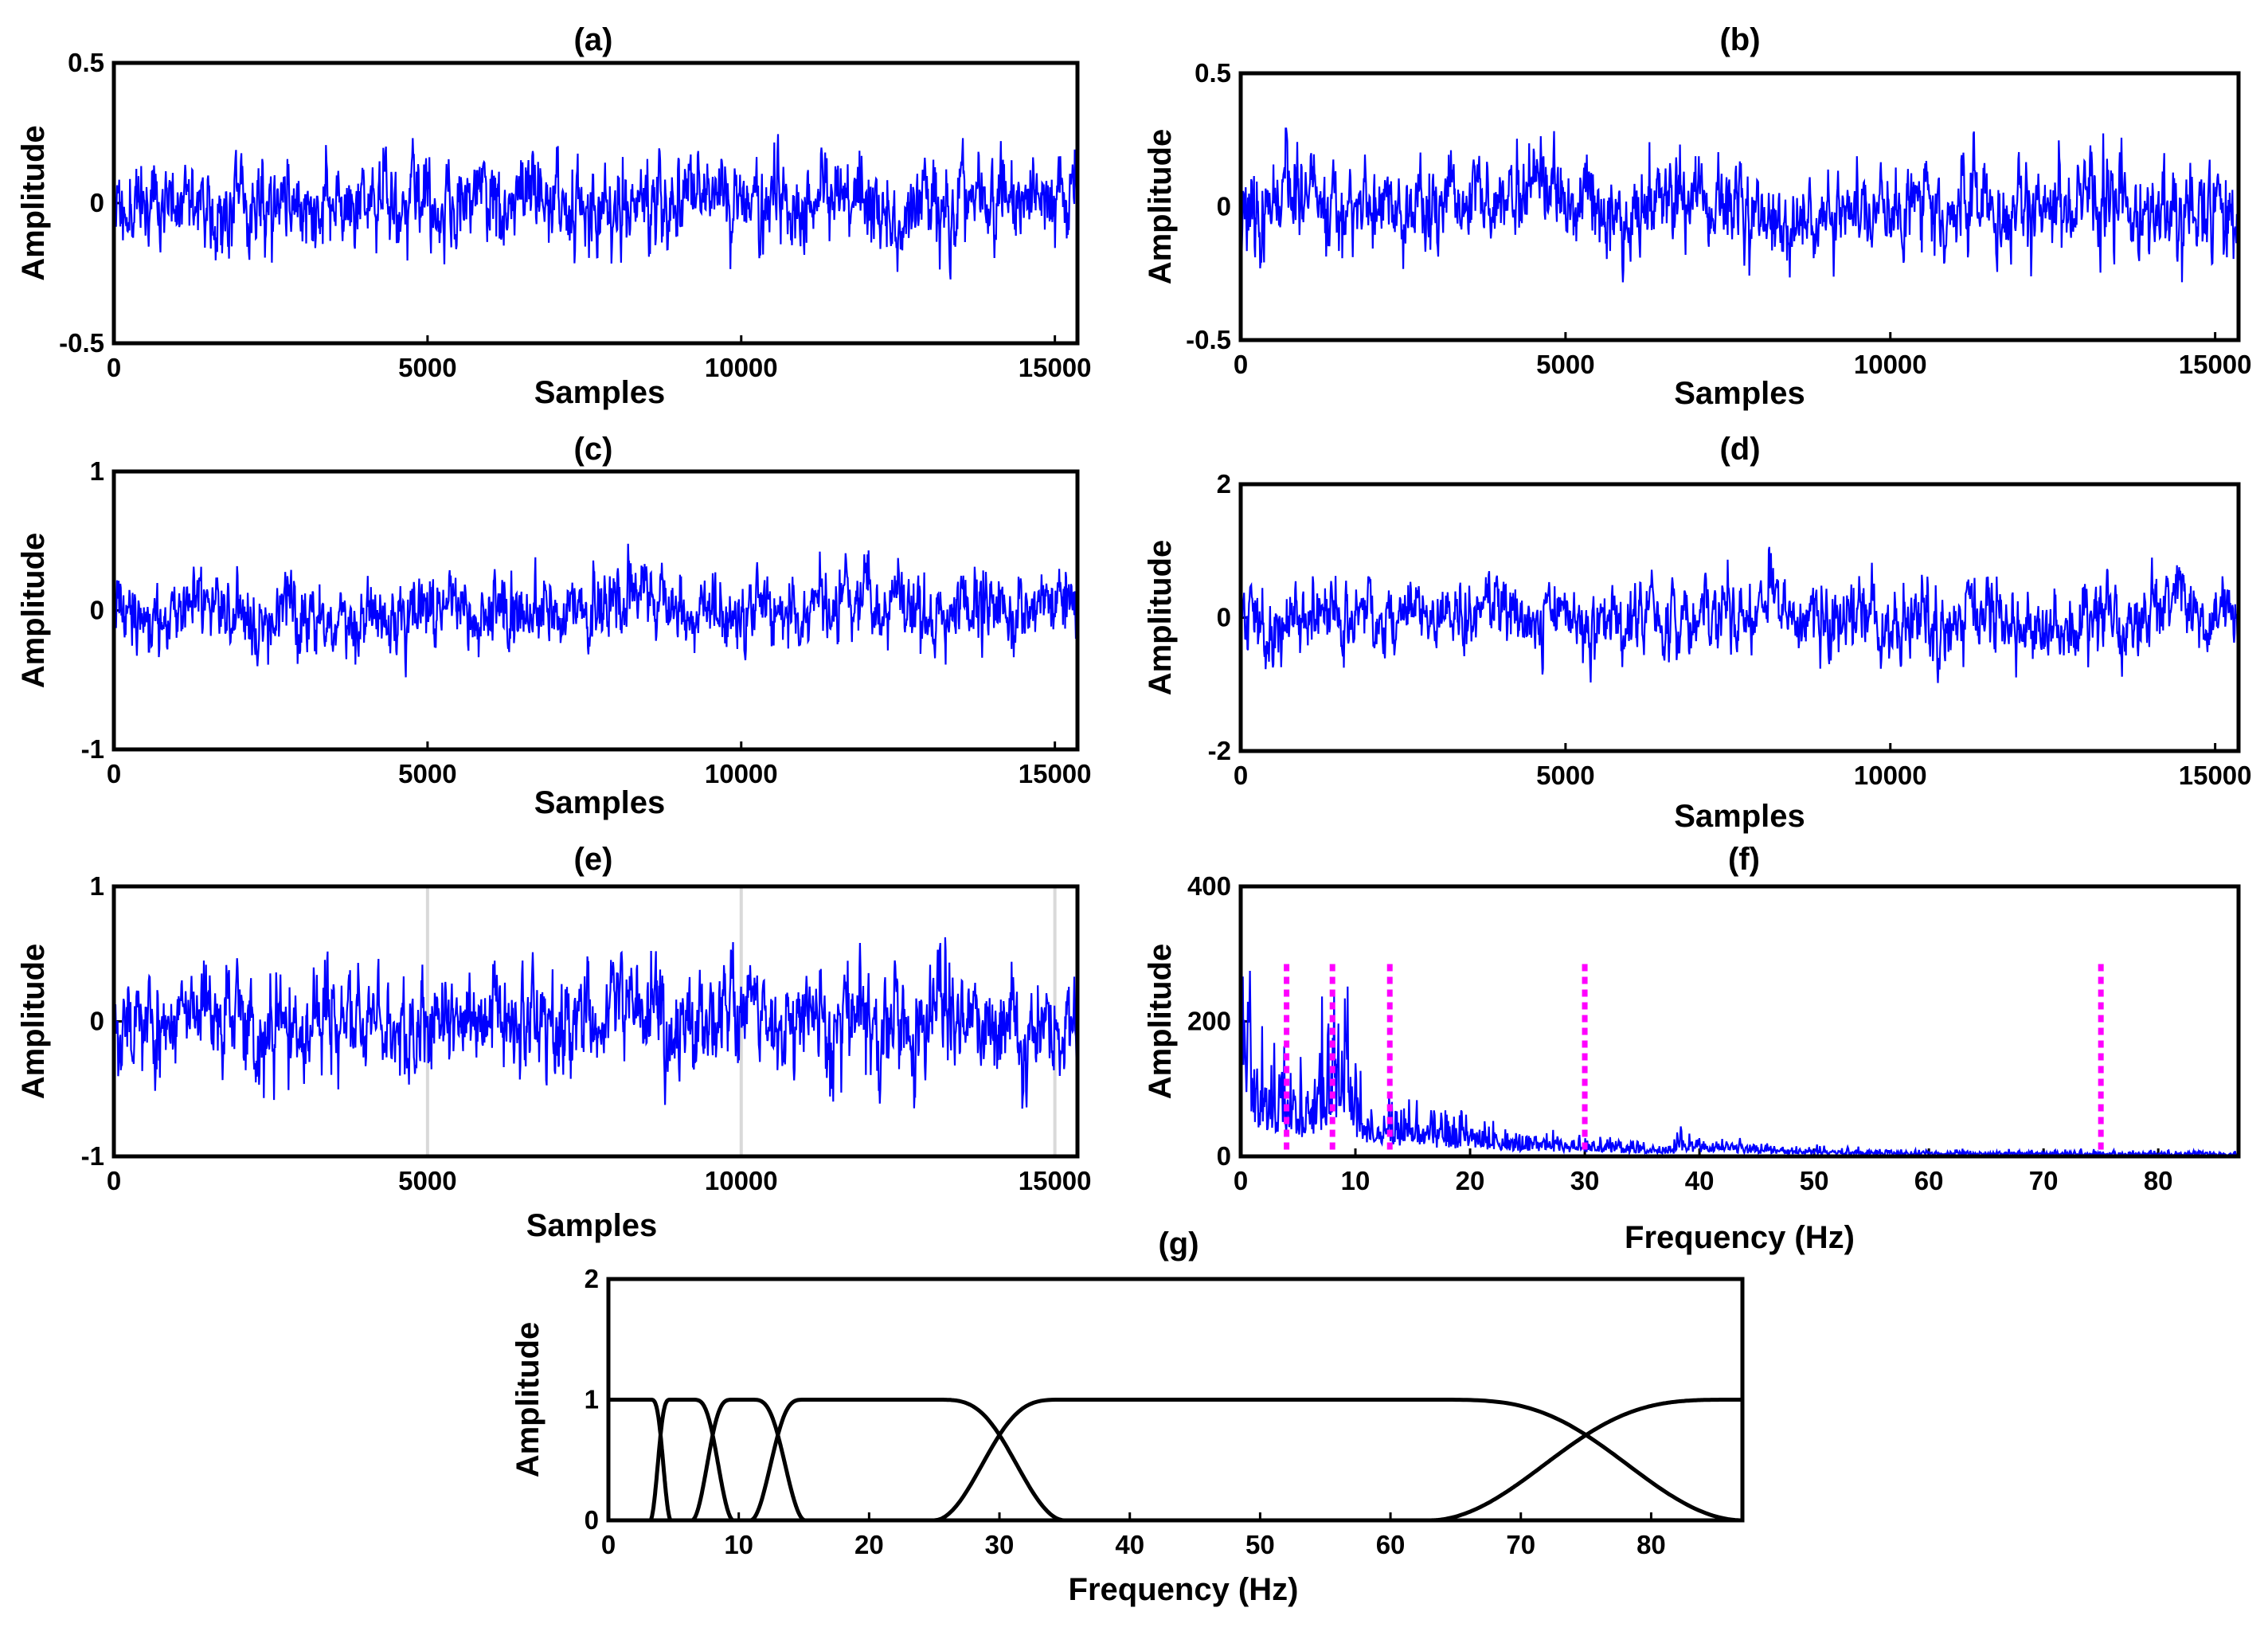 The image size is (2268, 1639). Describe the element at coordinates (1739, 1065) in the screenshot. I see `spectrum-line` at that location.